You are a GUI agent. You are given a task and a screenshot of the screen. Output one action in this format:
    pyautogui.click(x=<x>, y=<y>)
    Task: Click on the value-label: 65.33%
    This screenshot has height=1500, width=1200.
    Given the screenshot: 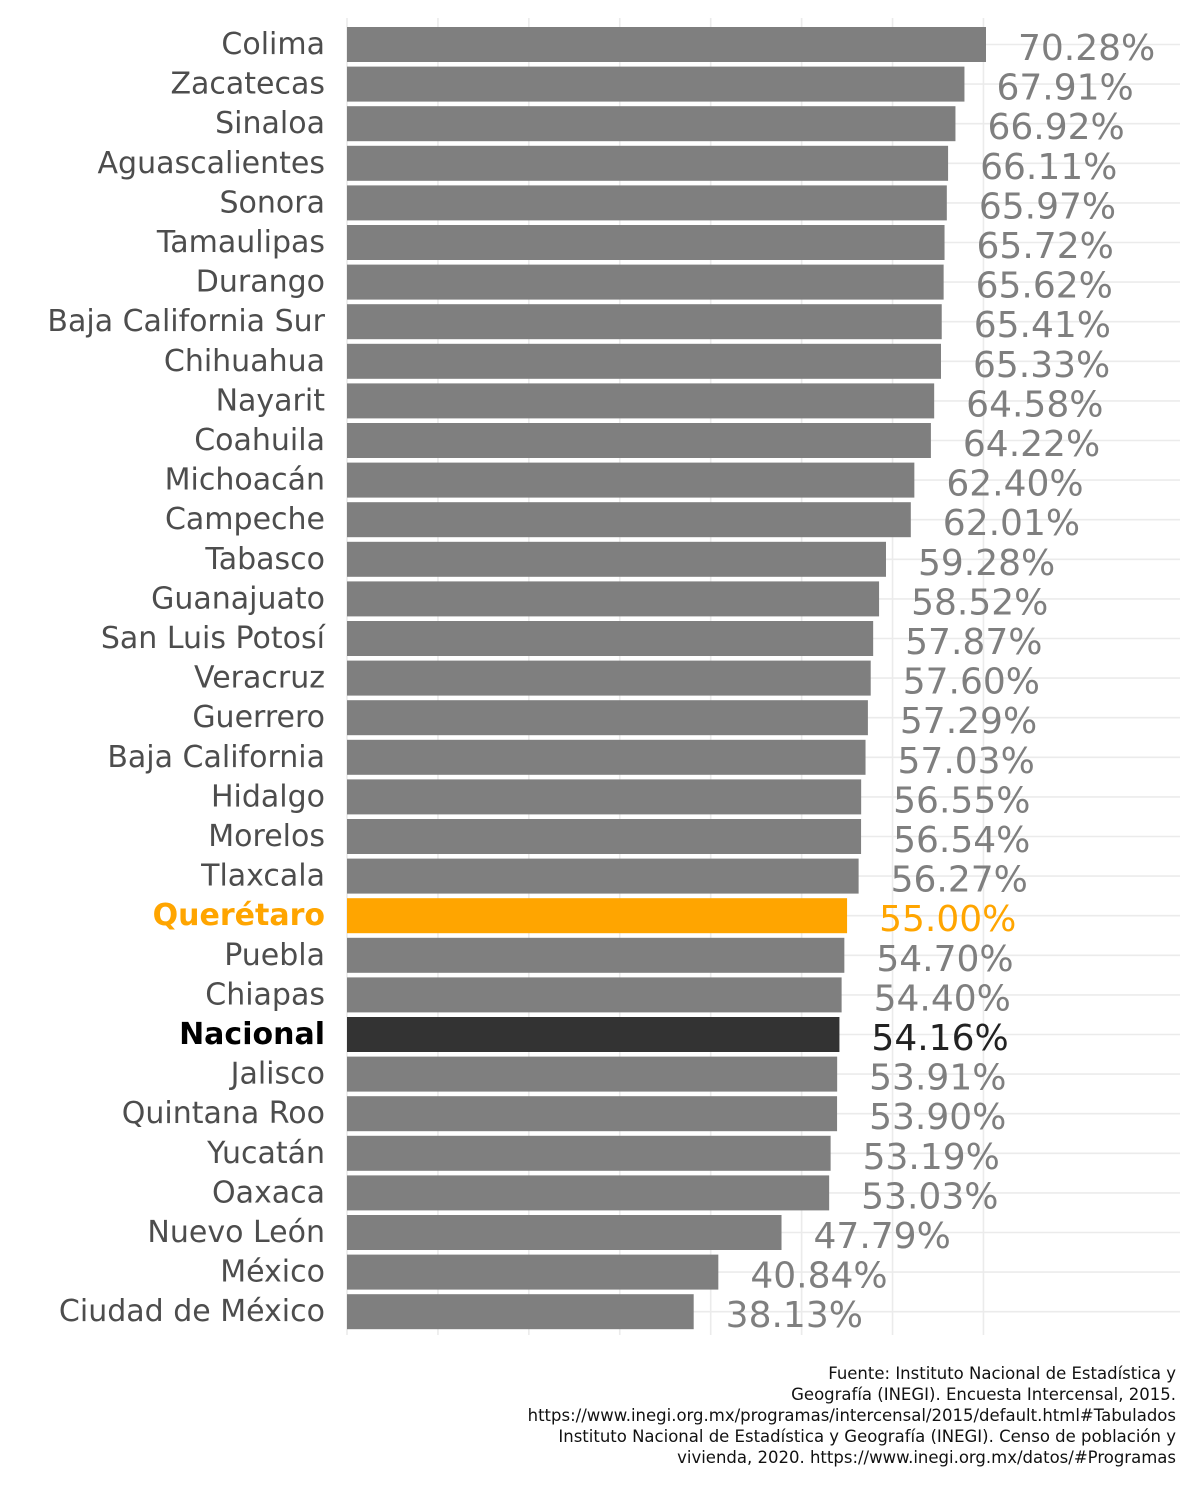 What is the action you would take?
    pyautogui.click(x=1041, y=365)
    